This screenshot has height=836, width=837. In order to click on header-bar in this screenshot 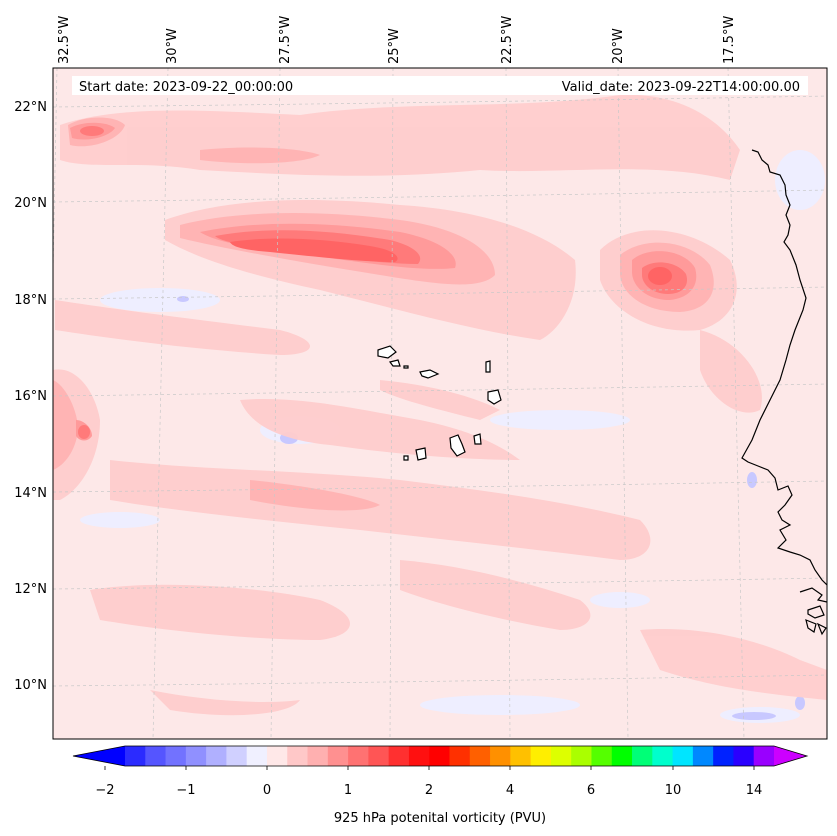, I will do `click(440, 85)`.